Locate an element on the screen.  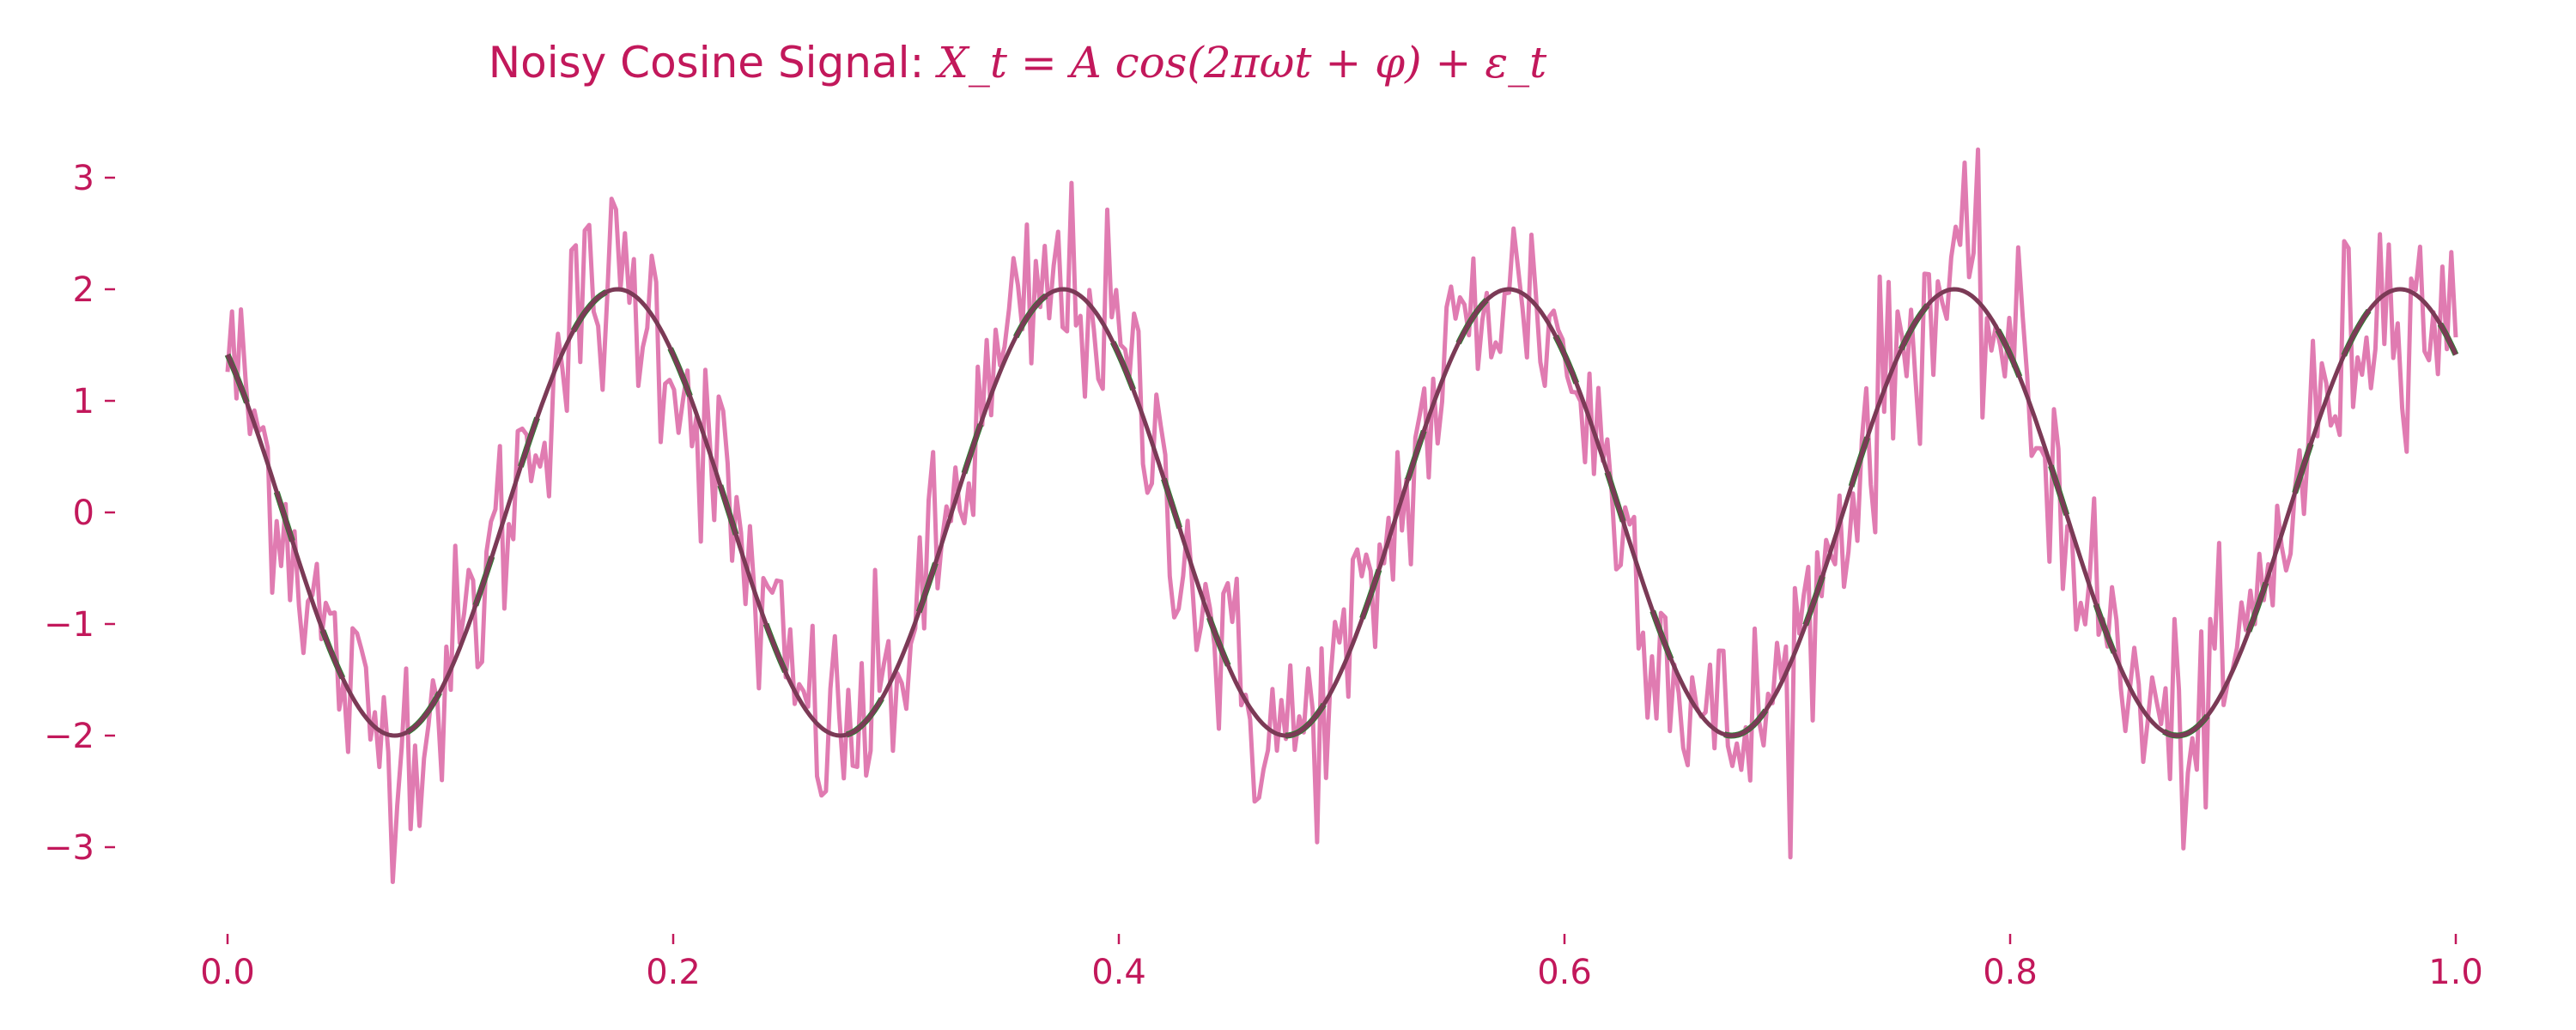
x-tick-label: 0.8 is located at coordinates (2011, 972).